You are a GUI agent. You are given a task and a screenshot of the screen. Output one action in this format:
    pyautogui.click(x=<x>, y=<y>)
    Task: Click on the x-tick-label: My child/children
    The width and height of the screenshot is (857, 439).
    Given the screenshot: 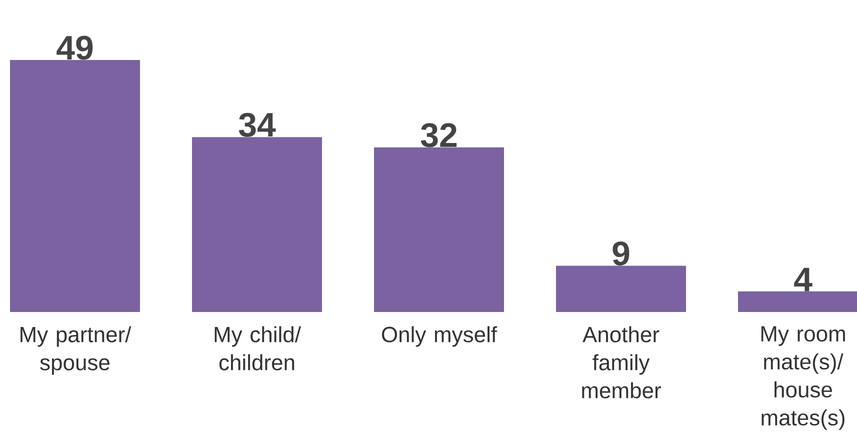 What is the action you would take?
    pyautogui.click(x=257, y=348)
    